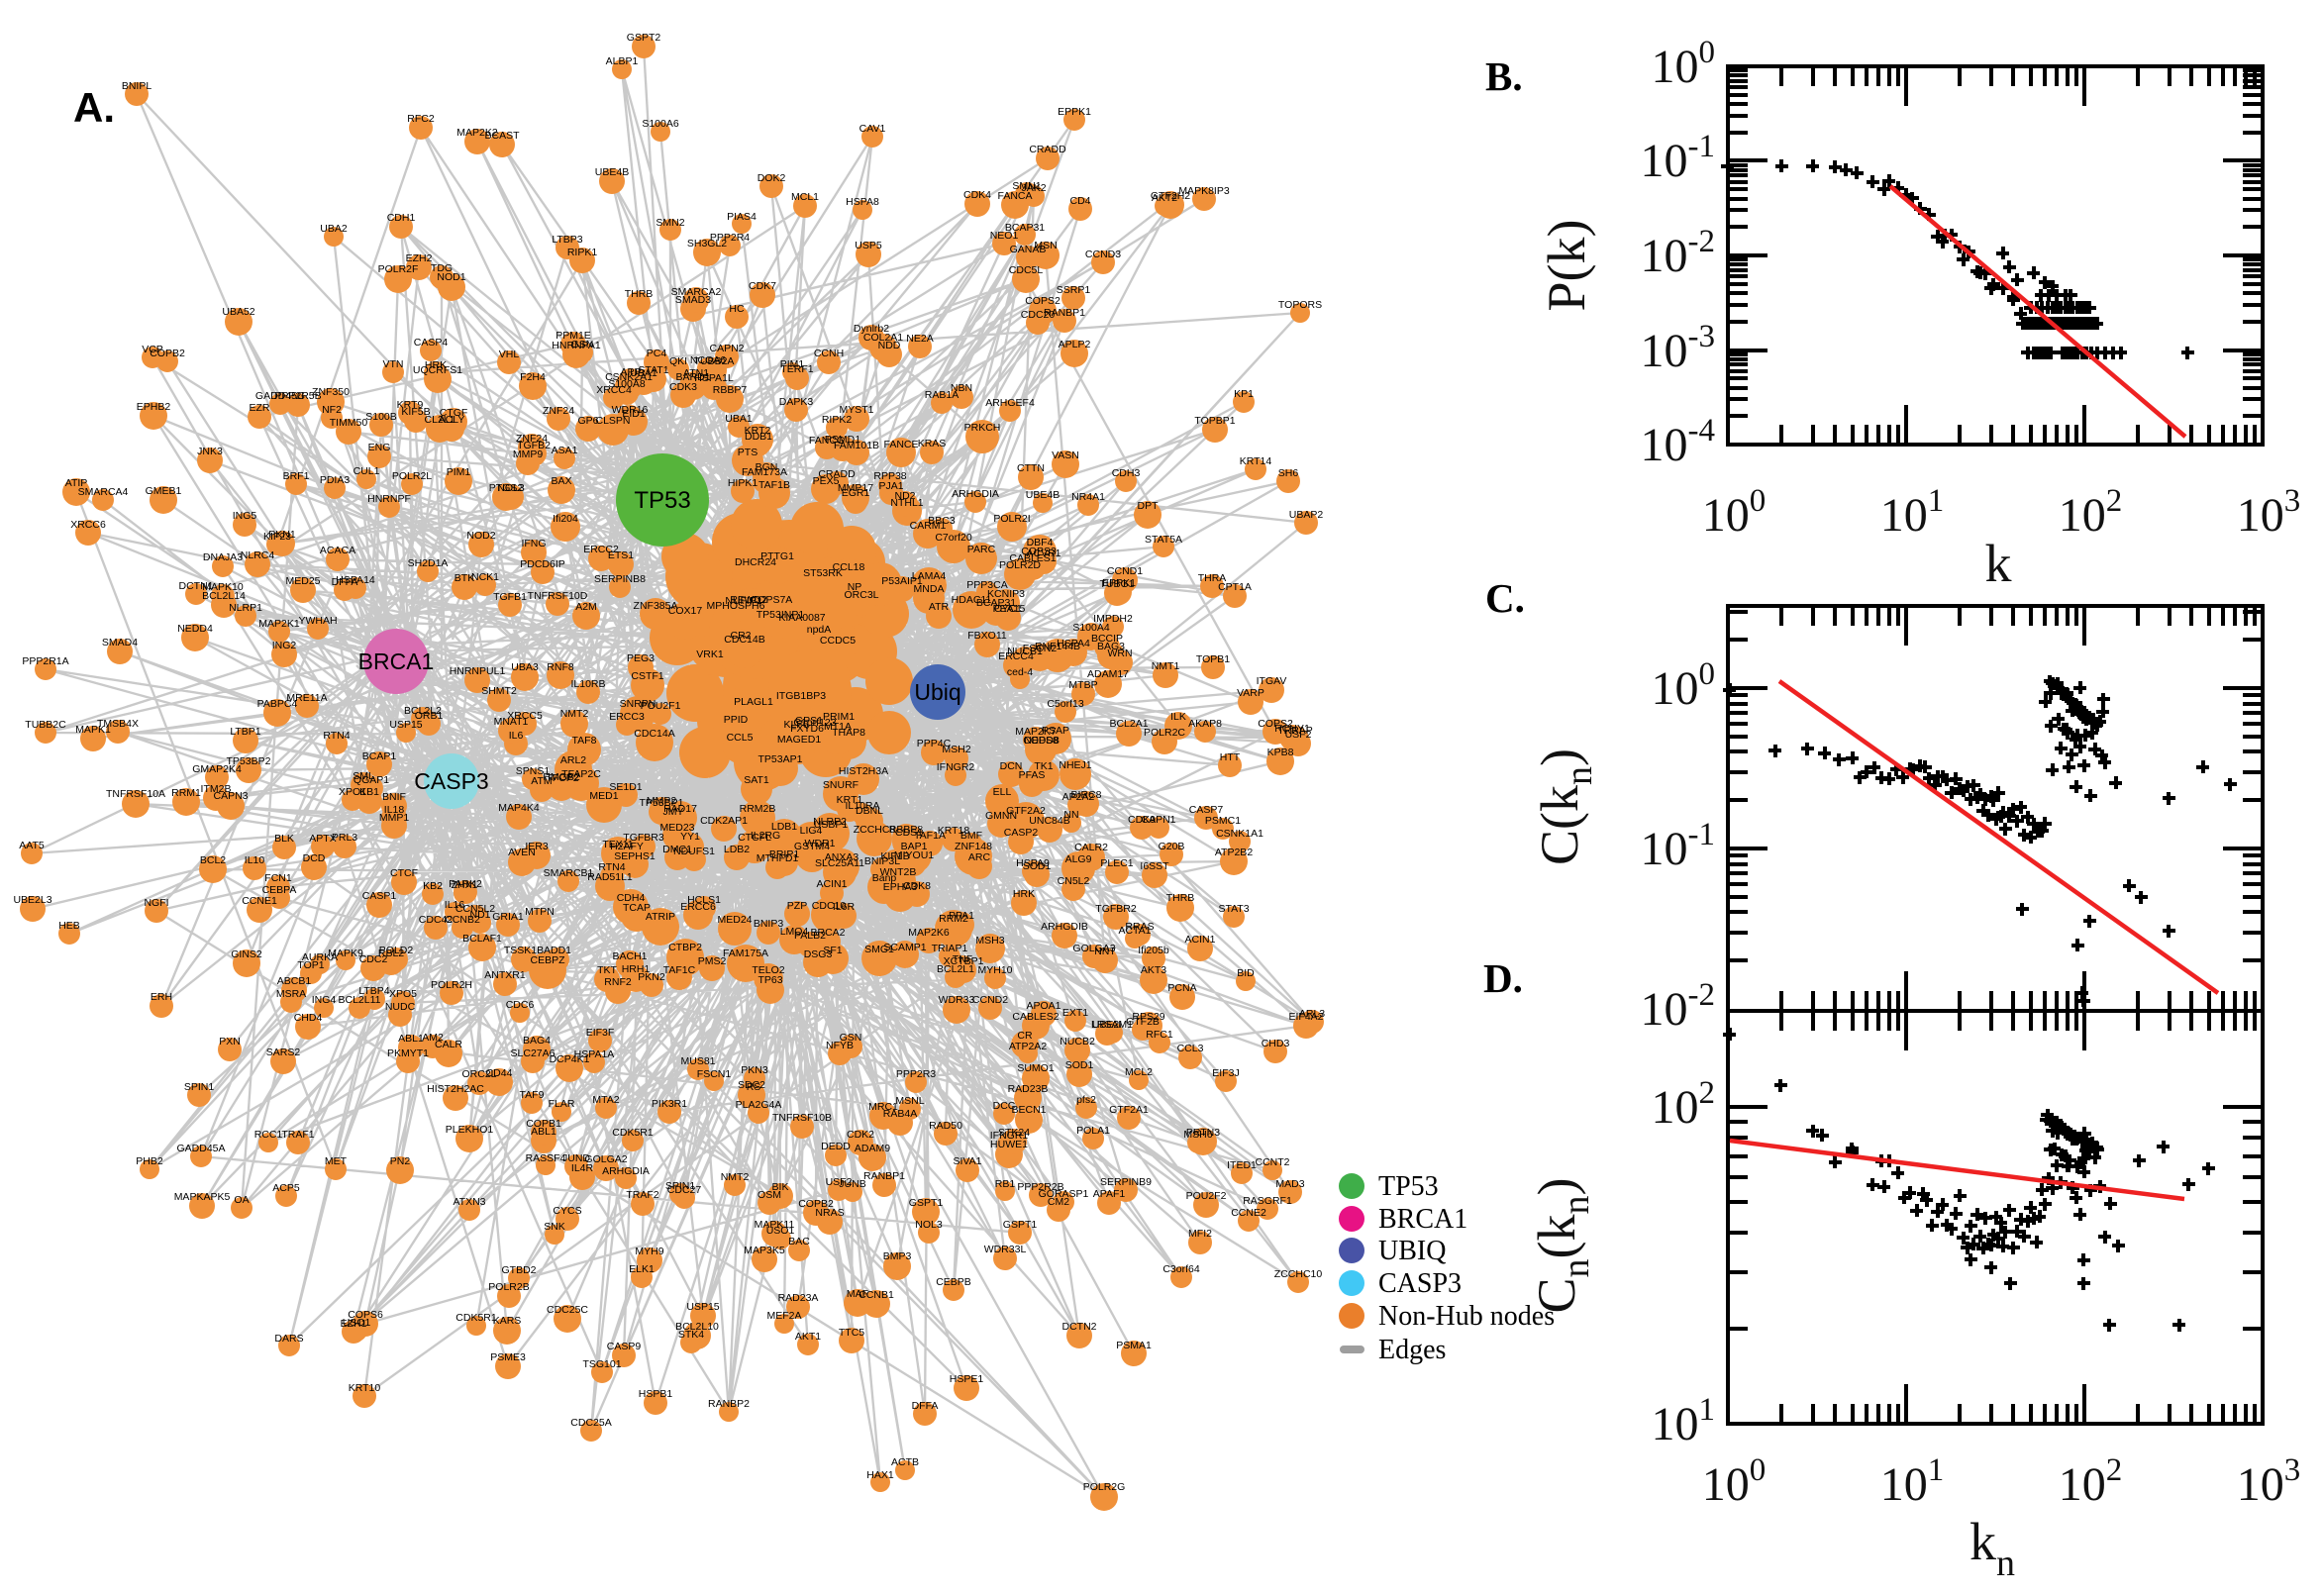  What do you see at coordinates (942, 521) in the screenshot?
I see `svg-text: BBC3` at bounding box center [942, 521].